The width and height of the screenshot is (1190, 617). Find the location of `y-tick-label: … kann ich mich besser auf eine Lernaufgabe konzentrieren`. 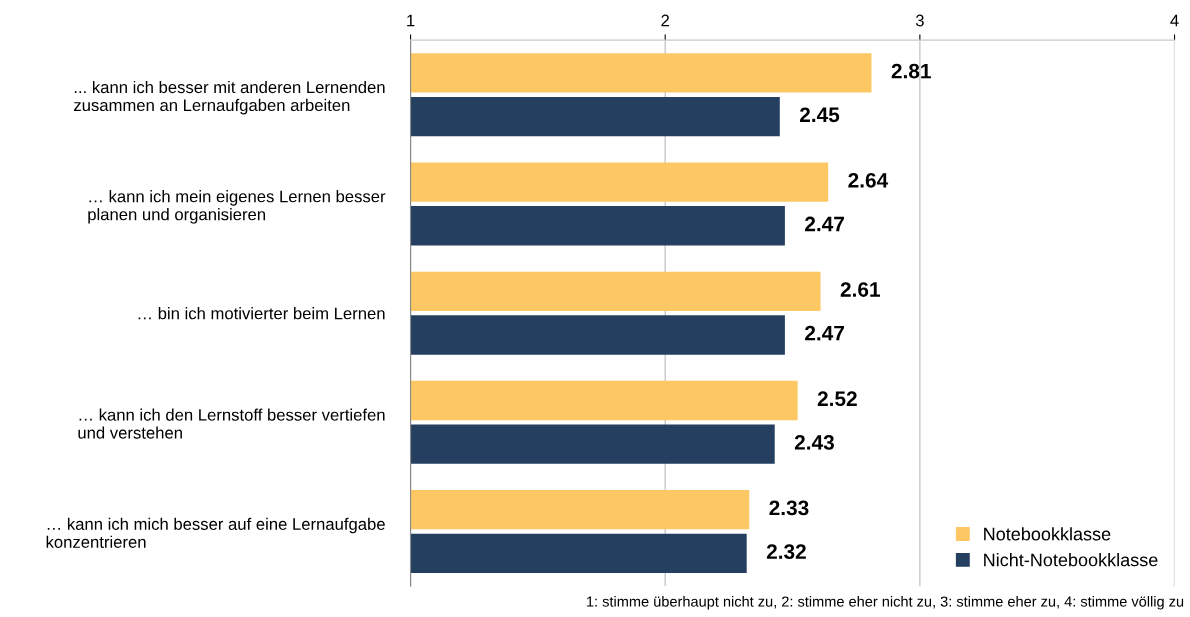

y-tick-label: … kann ich mich besser auf eine Lernaufgabe konzentrieren is located at coordinates (215, 532).